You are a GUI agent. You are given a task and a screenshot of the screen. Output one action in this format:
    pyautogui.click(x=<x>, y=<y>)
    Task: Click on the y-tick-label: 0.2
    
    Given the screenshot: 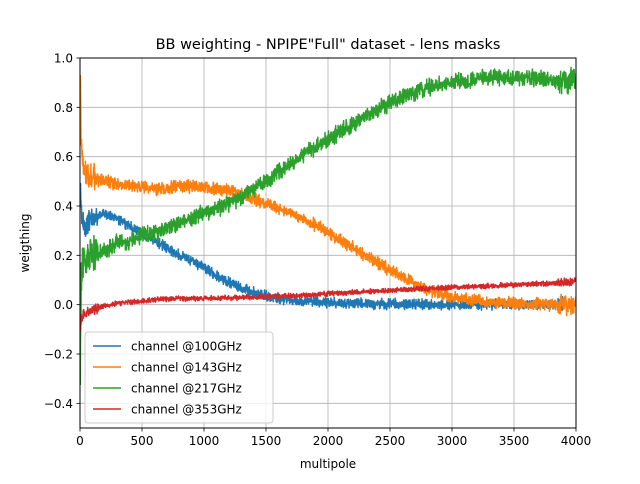 What is the action you would take?
    pyautogui.click(x=63, y=256)
    